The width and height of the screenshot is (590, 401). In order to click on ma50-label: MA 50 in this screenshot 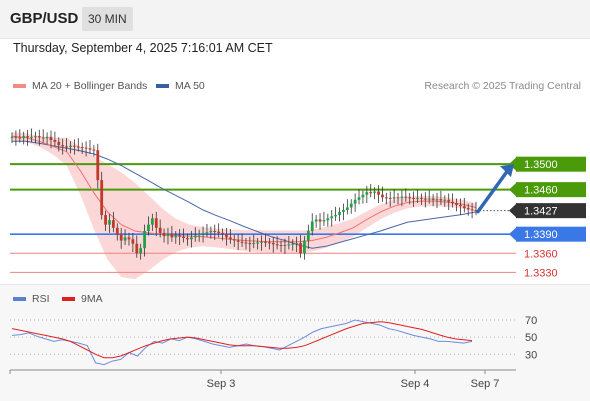, I will do `click(190, 86)`.